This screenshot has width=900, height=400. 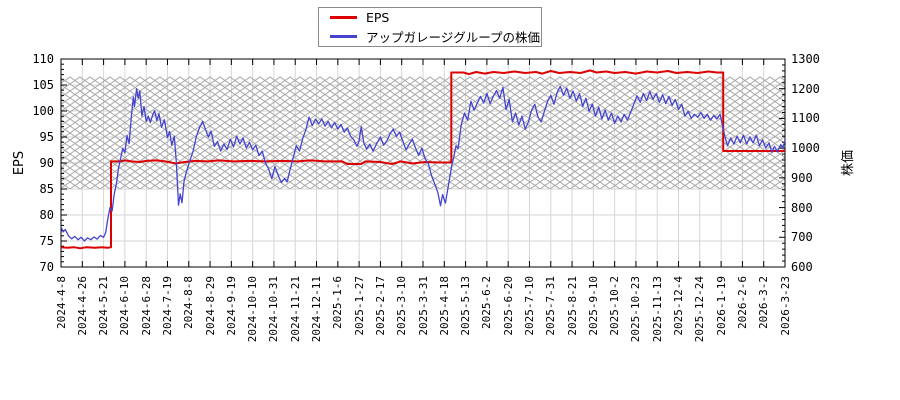 What do you see at coordinates (317, 309) in the screenshot?
I see `x-axis-tick-label: 2024-12-11` at bounding box center [317, 309].